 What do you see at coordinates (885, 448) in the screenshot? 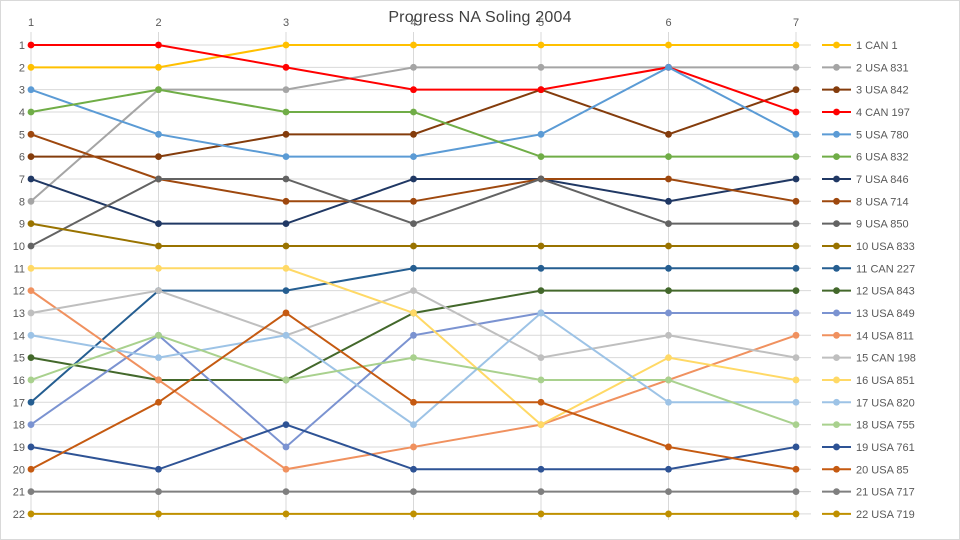
I see `legend-item-label: 19 USA 761` at bounding box center [885, 448].